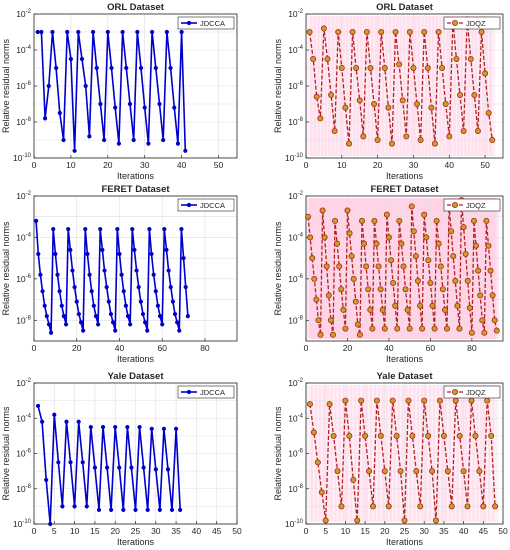 The height and width of the screenshot is (550, 510). I want to click on x-tick-label: 25, so click(405, 531).